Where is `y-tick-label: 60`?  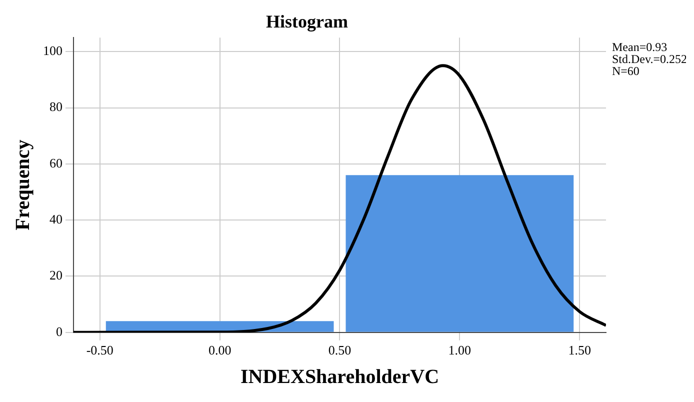 y-tick-label: 60 is located at coordinates (56, 162).